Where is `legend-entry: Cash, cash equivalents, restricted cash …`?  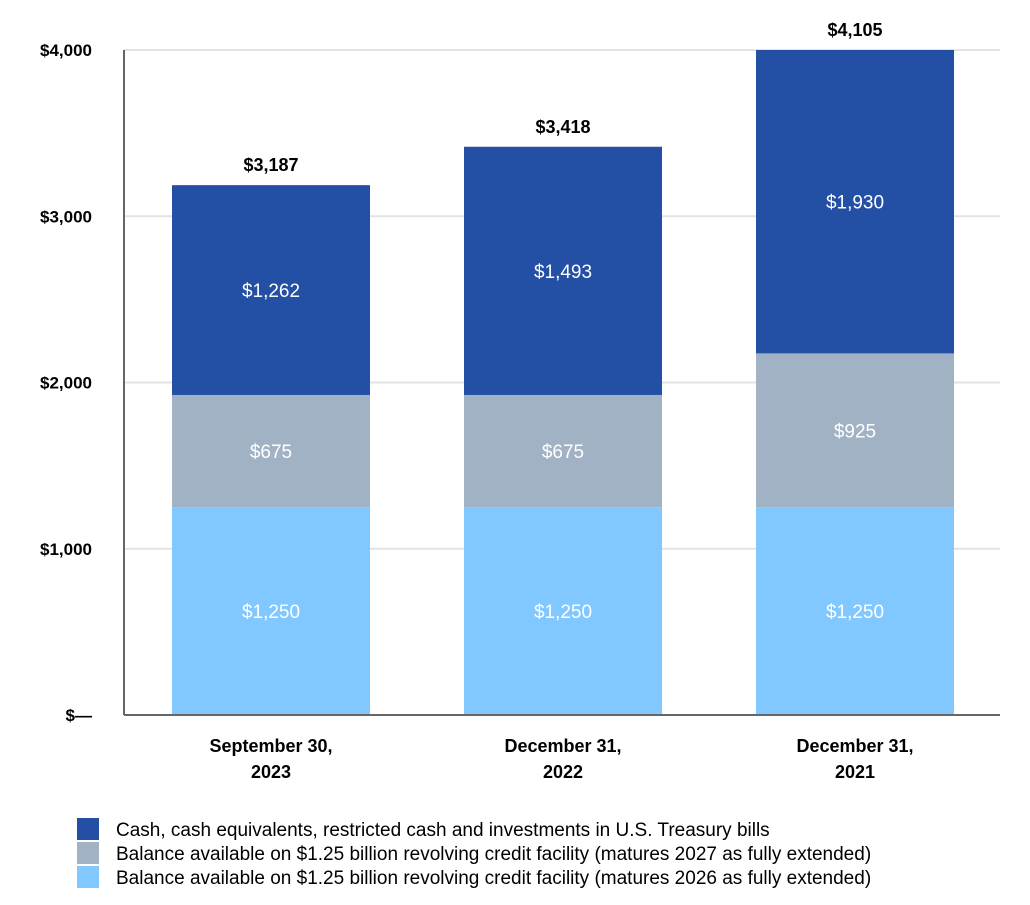 legend-entry: Cash, cash equivalents, restricted cash … is located at coordinates (443, 830).